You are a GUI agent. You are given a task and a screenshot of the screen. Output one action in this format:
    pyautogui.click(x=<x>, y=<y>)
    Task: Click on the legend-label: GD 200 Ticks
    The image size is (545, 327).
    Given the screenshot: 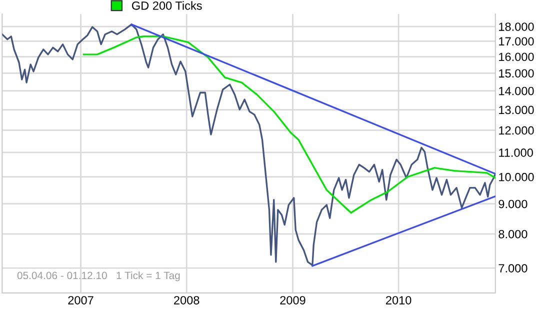 What is the action you would take?
    pyautogui.click(x=167, y=5)
    